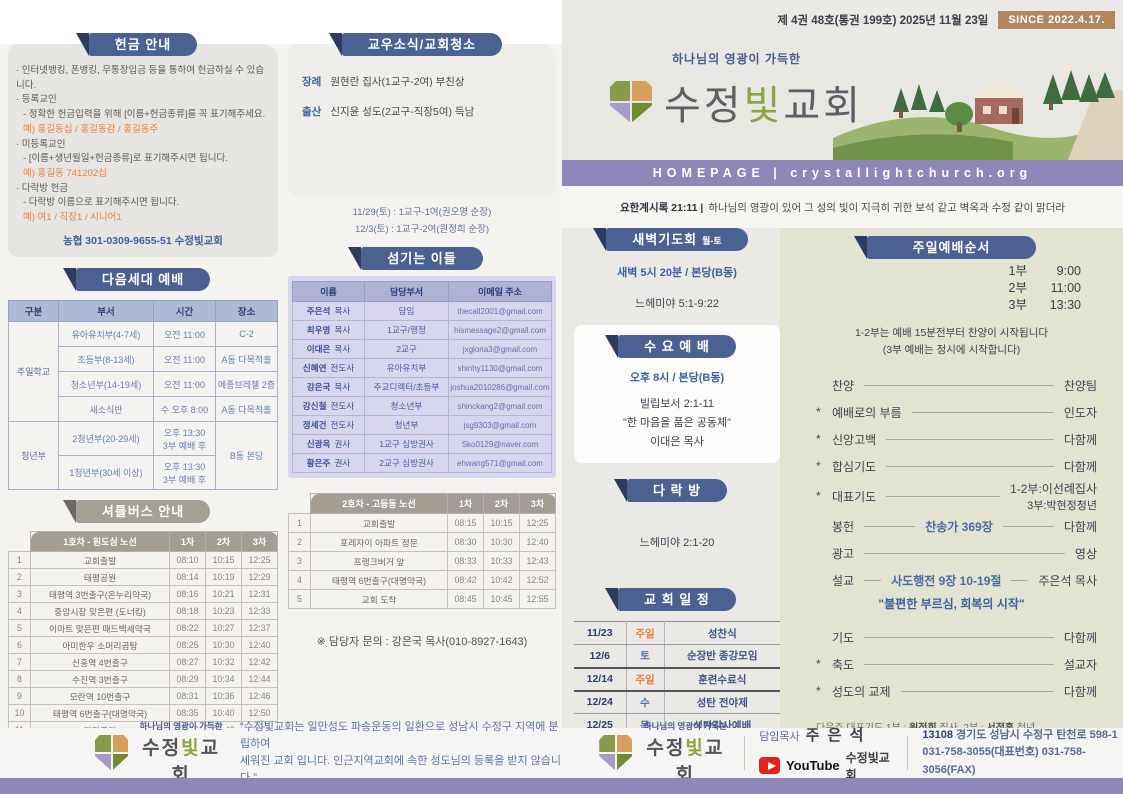 Image resolution: width=1123 pixels, height=794 pixels. What do you see at coordinates (631, 102) in the screenshot?
I see `church-logo-icon` at bounding box center [631, 102].